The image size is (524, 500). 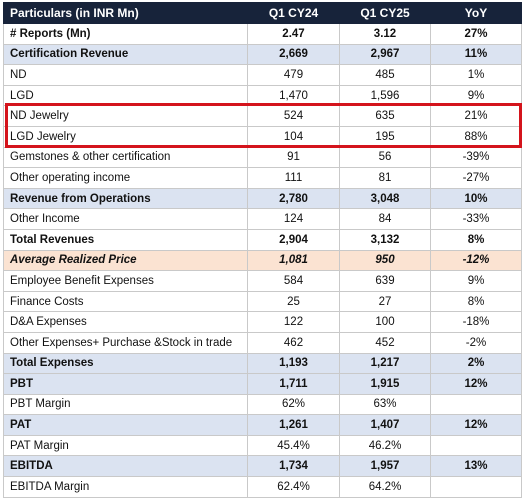 What do you see at coordinates (293, 322) in the screenshot?
I see `value-q1-cy24: 122` at bounding box center [293, 322].